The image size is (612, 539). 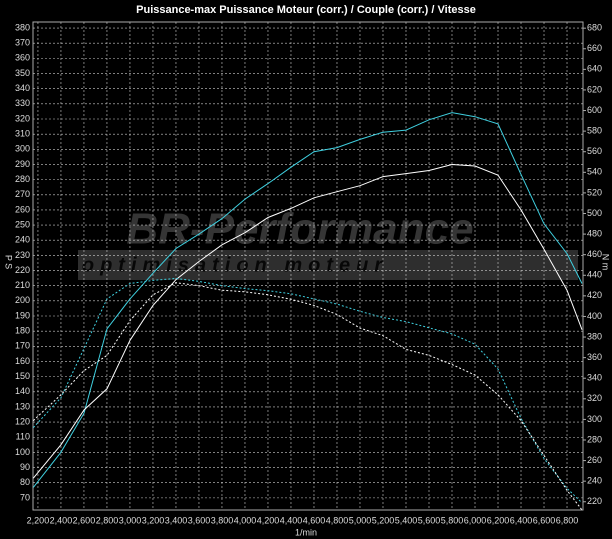 What do you see at coordinates (594, 172) in the screenshot?
I see `y2-tick-label: 540` at bounding box center [594, 172].